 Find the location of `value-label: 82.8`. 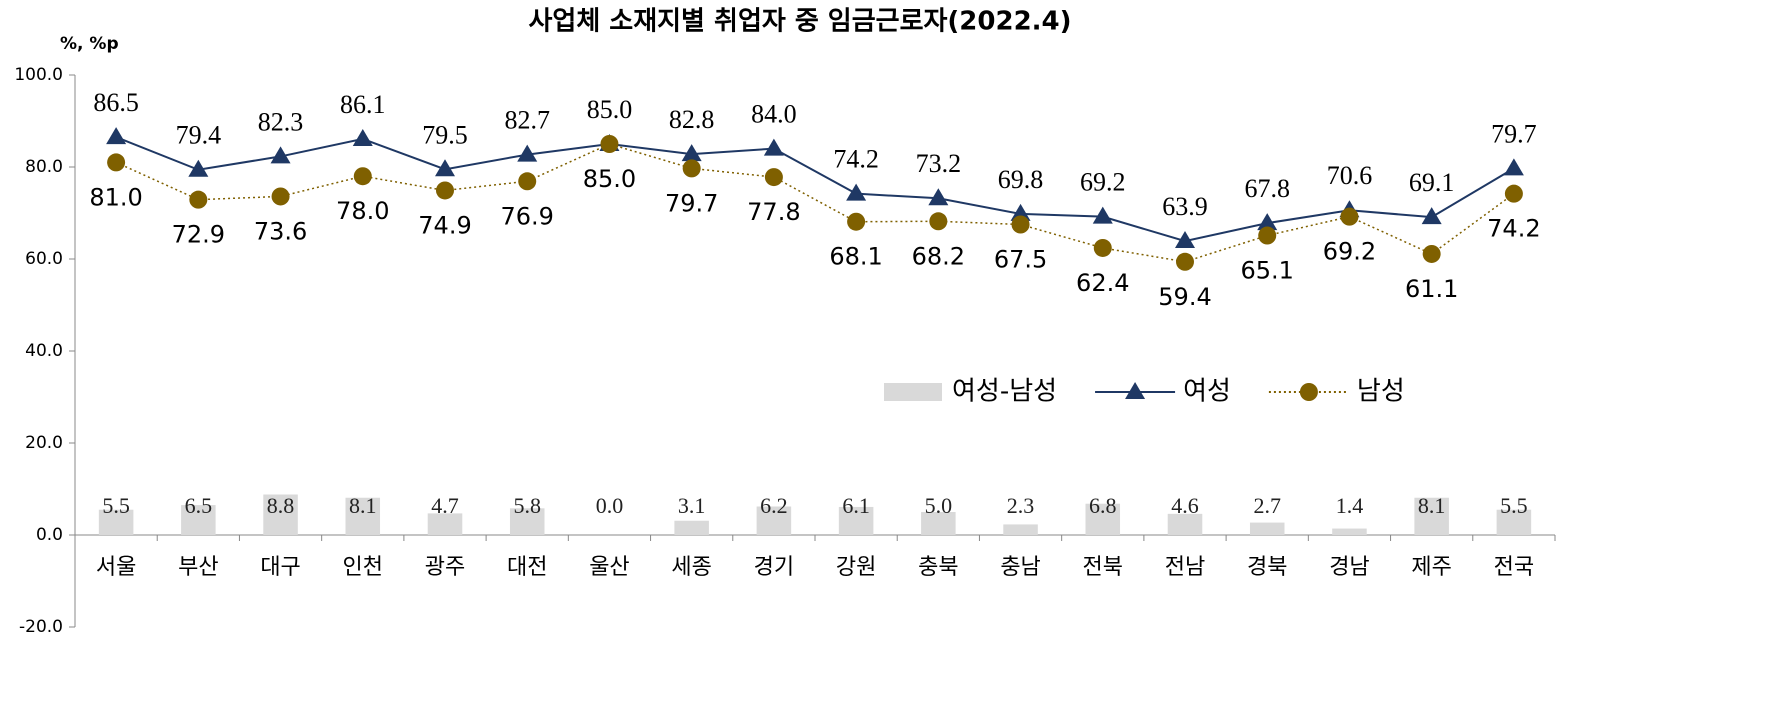

value-label: 82.8 is located at coordinates (692, 119).